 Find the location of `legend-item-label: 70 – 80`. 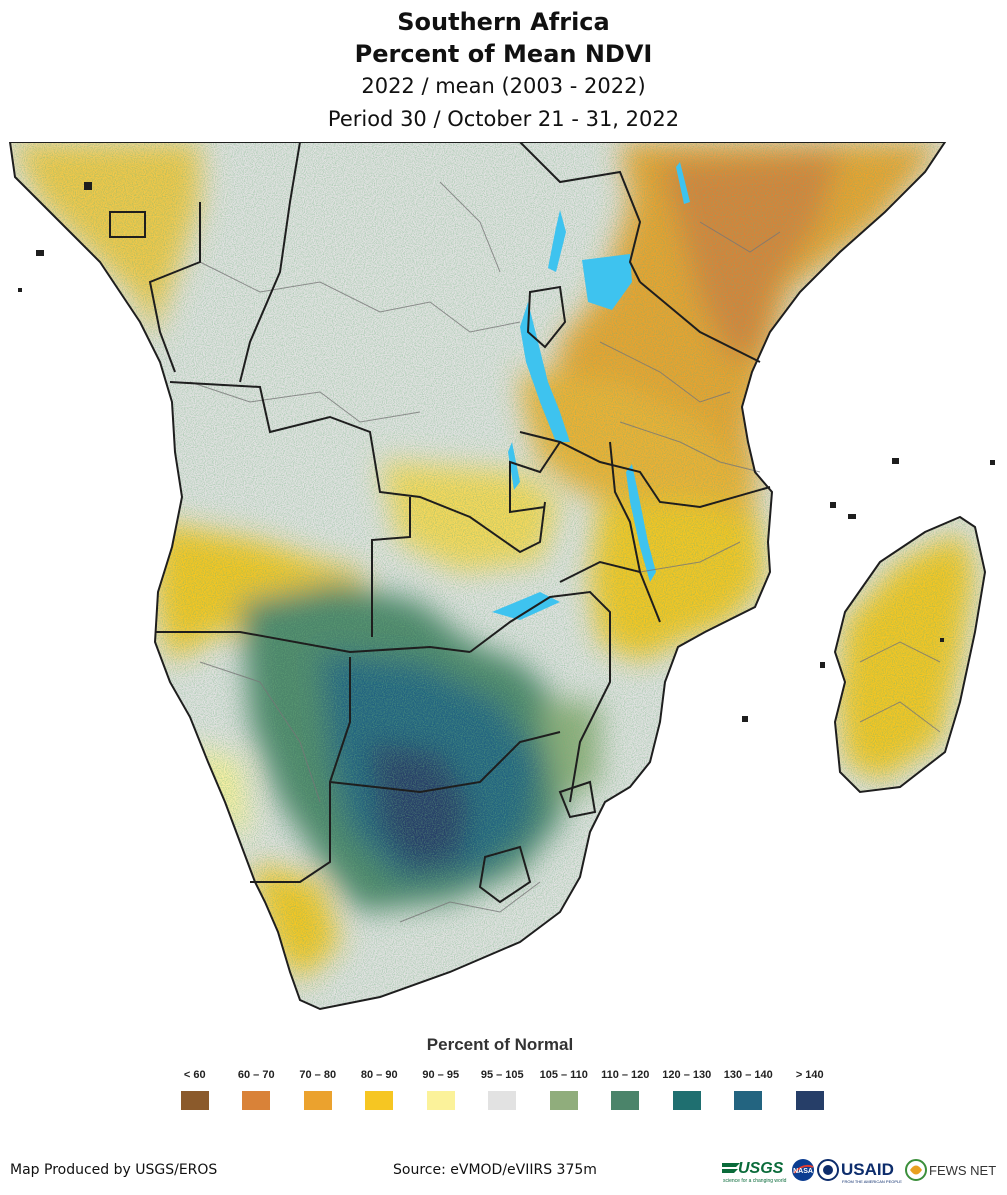

legend-item-label: 70 – 80 is located at coordinates (318, 1075).